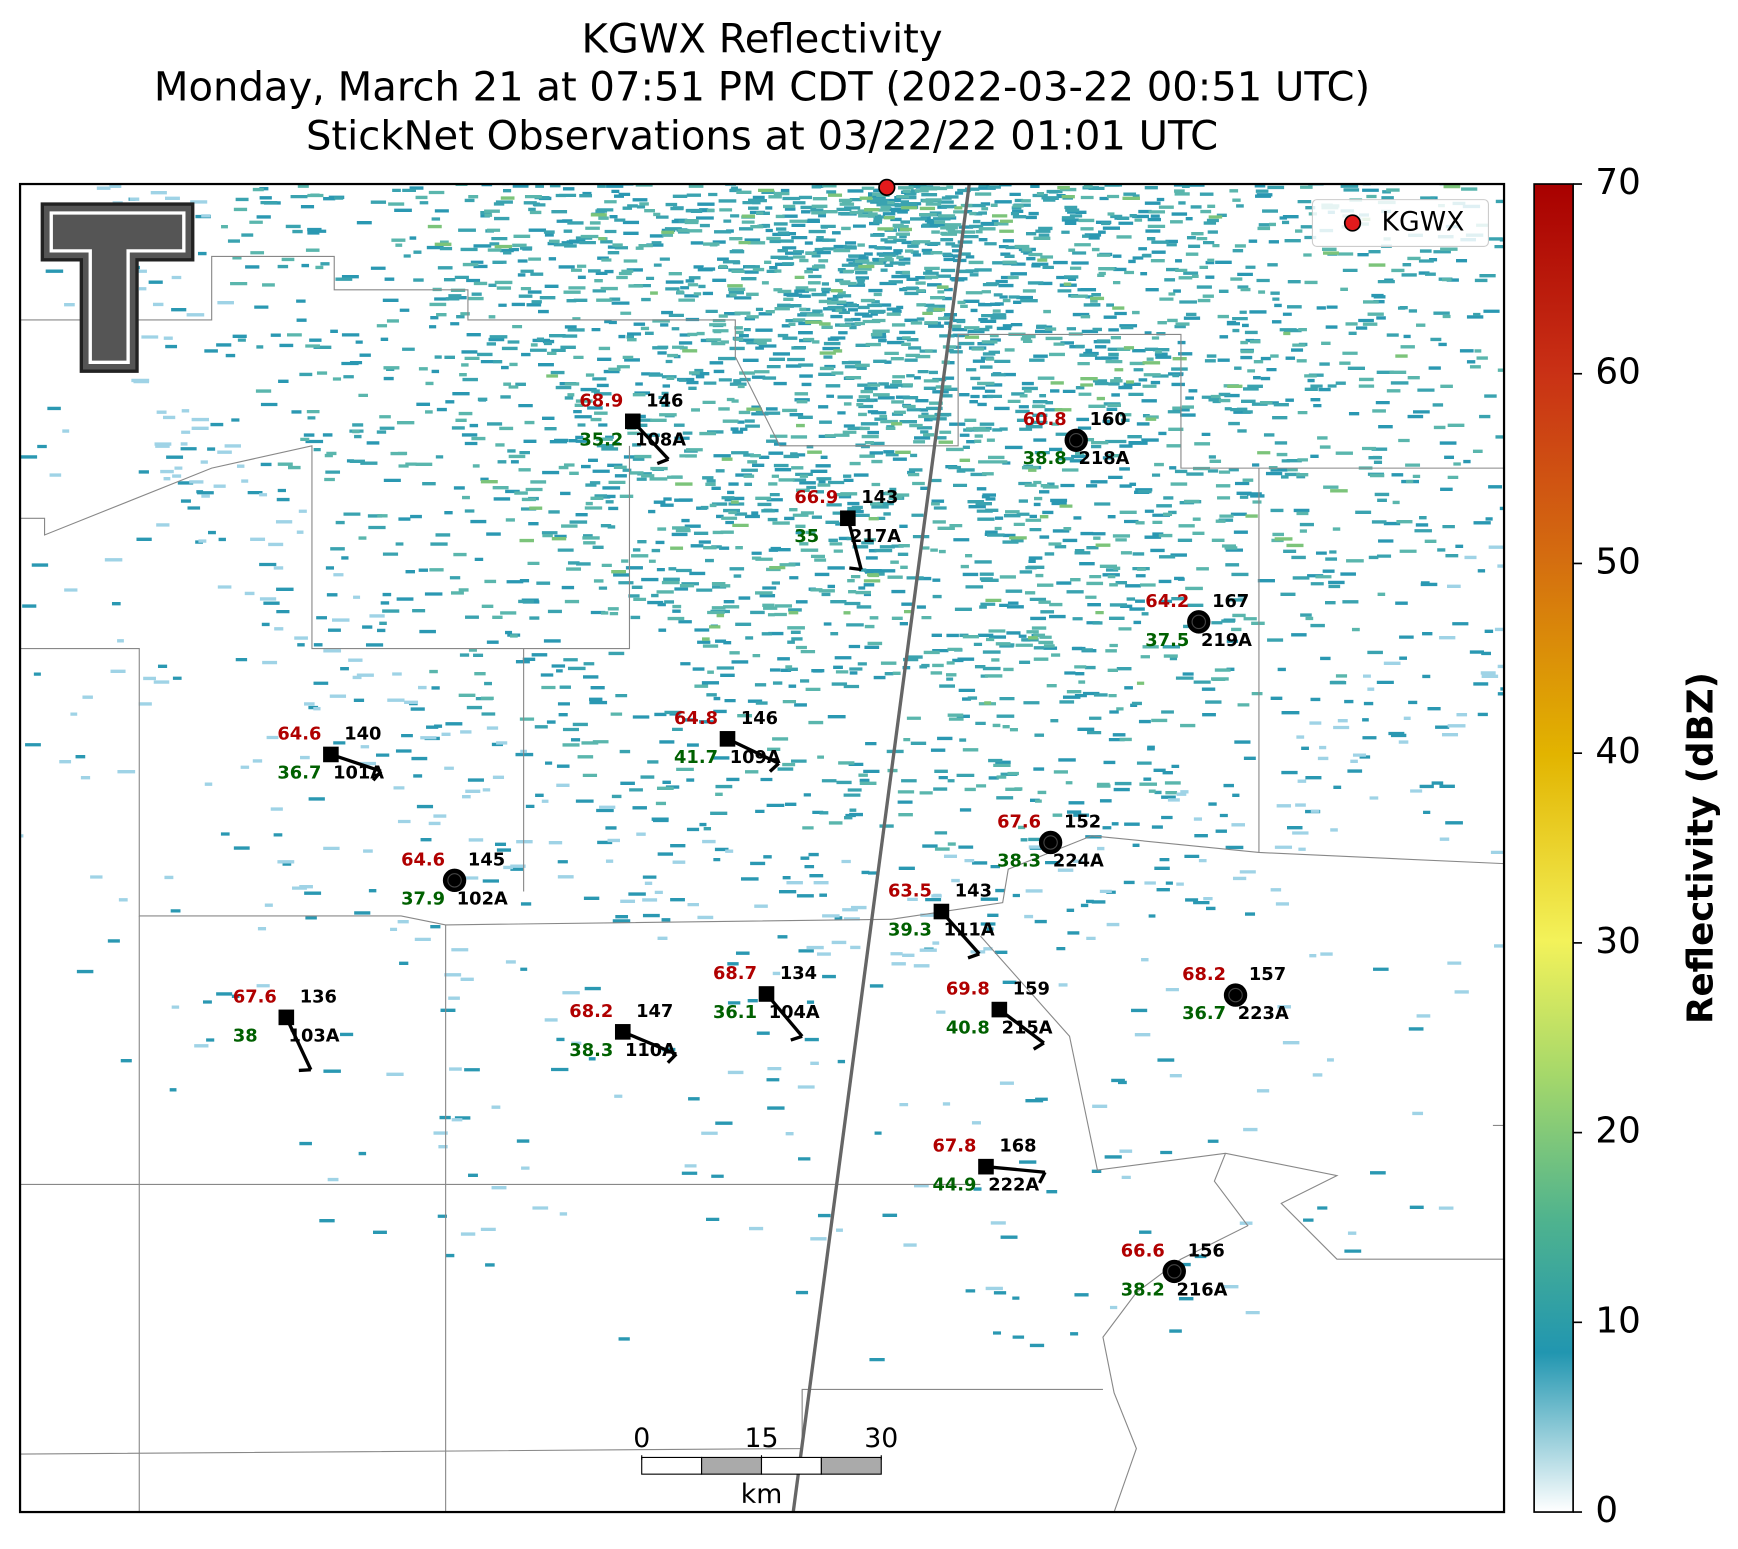 The height and width of the screenshot is (1549, 1738). Describe the element at coordinates (798, 973) in the screenshot. I see `pressure: 134` at that location.